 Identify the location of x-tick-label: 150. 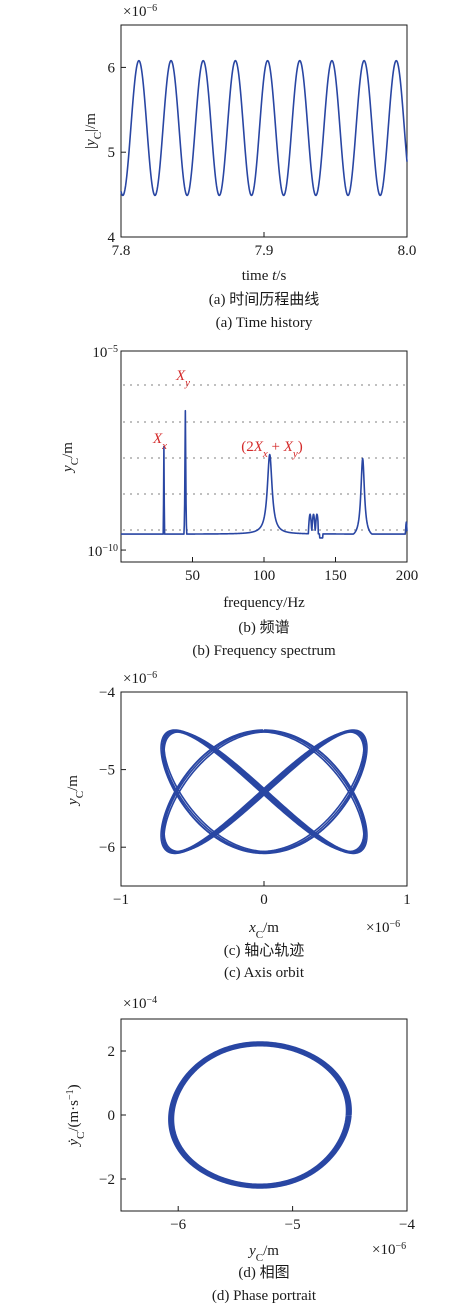
(335, 576).